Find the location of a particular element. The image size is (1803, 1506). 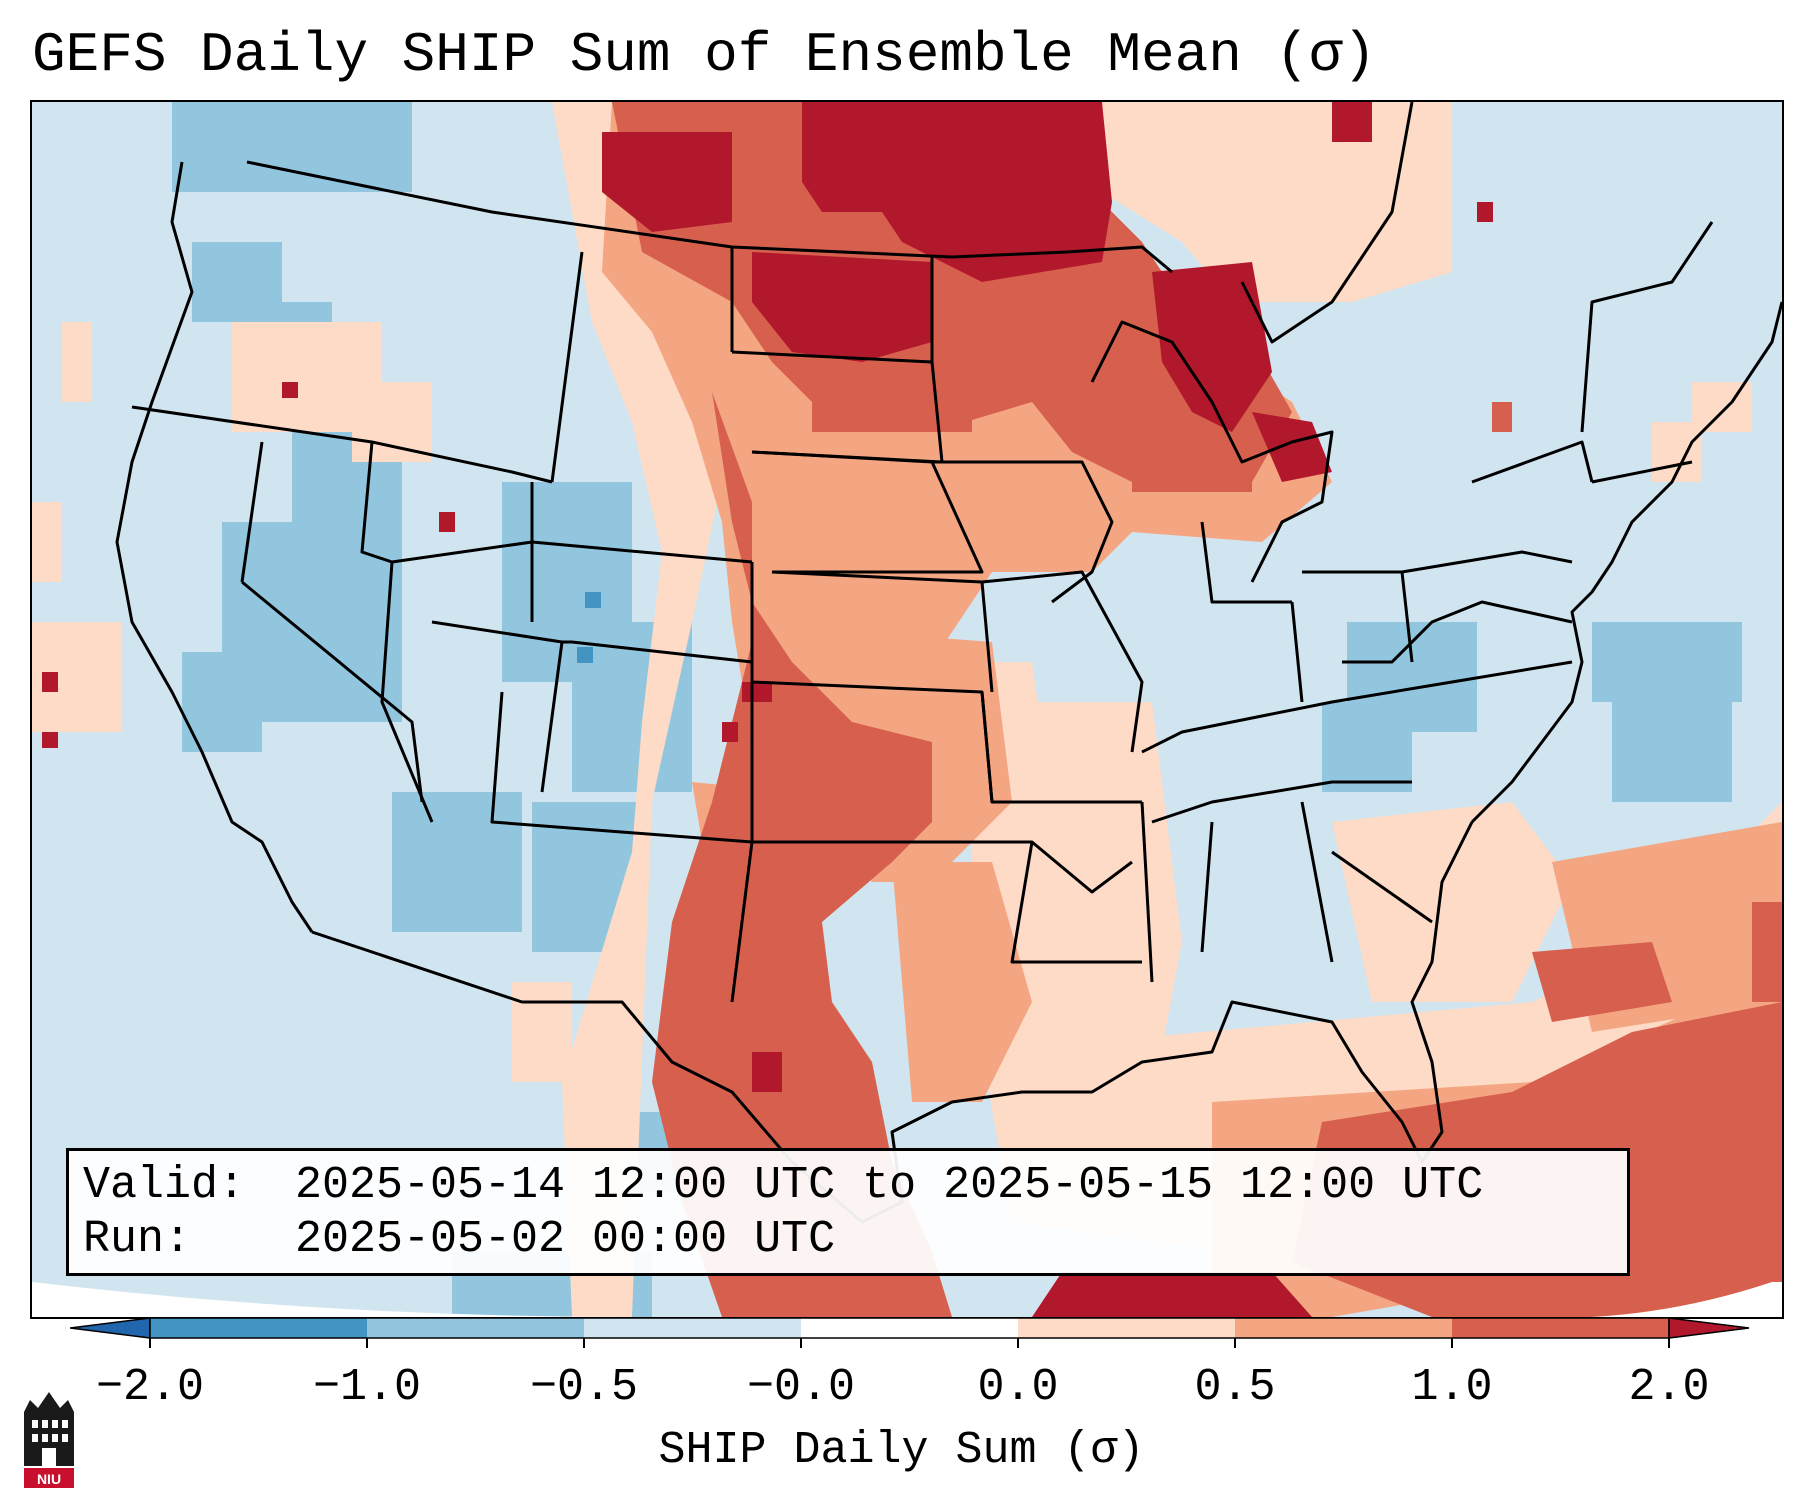

run-line: Run: 2025-05-02 00:00 UTC is located at coordinates (848, 1240).